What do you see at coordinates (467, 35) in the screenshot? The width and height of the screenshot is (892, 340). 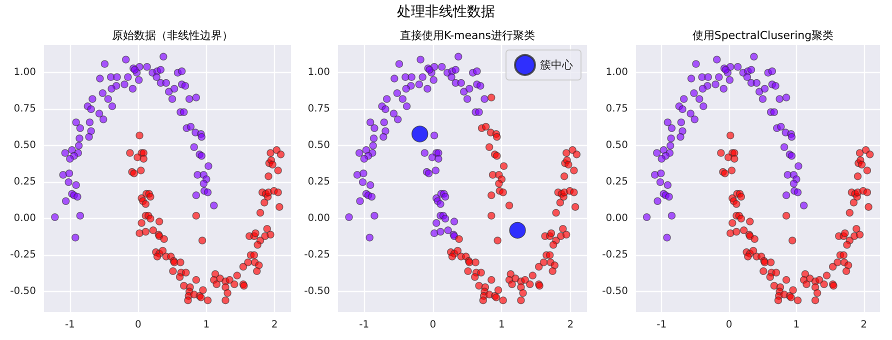 I see `chart-title: 直接使用K-means进行聚类` at bounding box center [467, 35].